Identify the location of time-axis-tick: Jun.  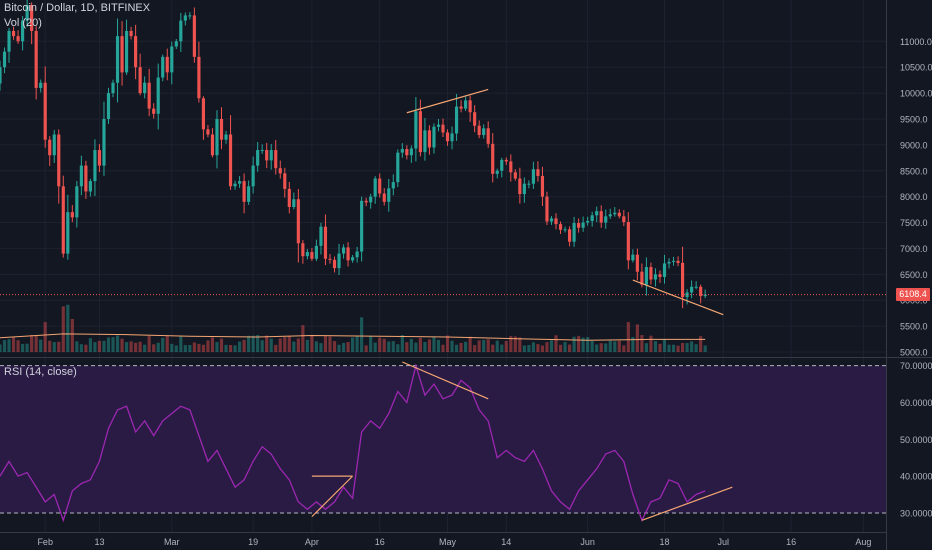
(587, 542).